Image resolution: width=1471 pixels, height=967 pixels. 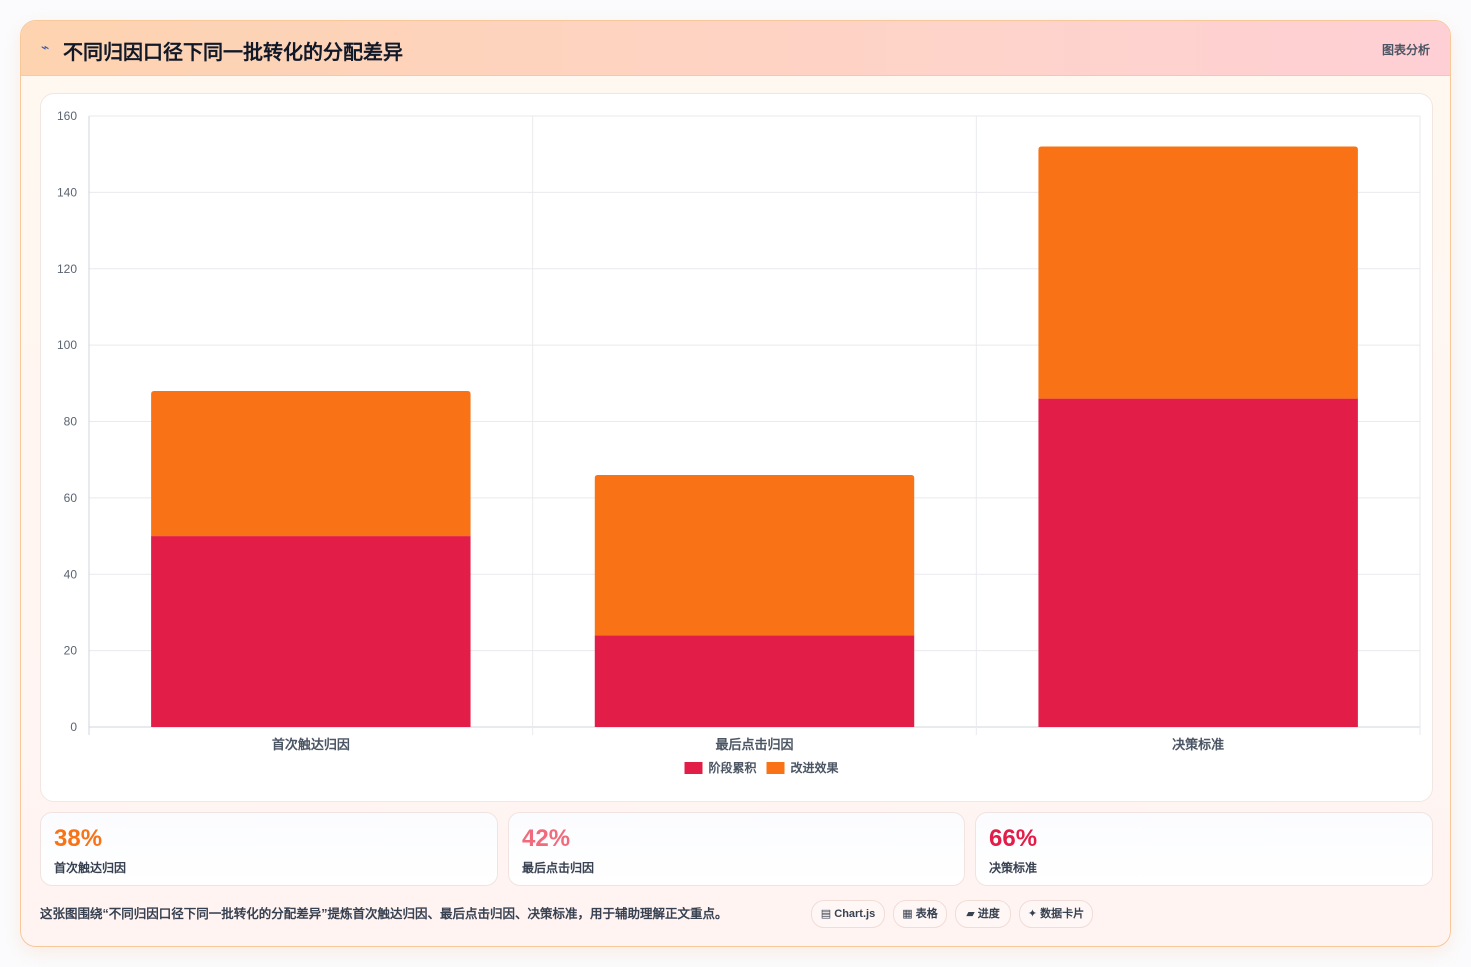 I want to click on page-title: 不同归因口径下同一批转化的分配差异, so click(x=233, y=53).